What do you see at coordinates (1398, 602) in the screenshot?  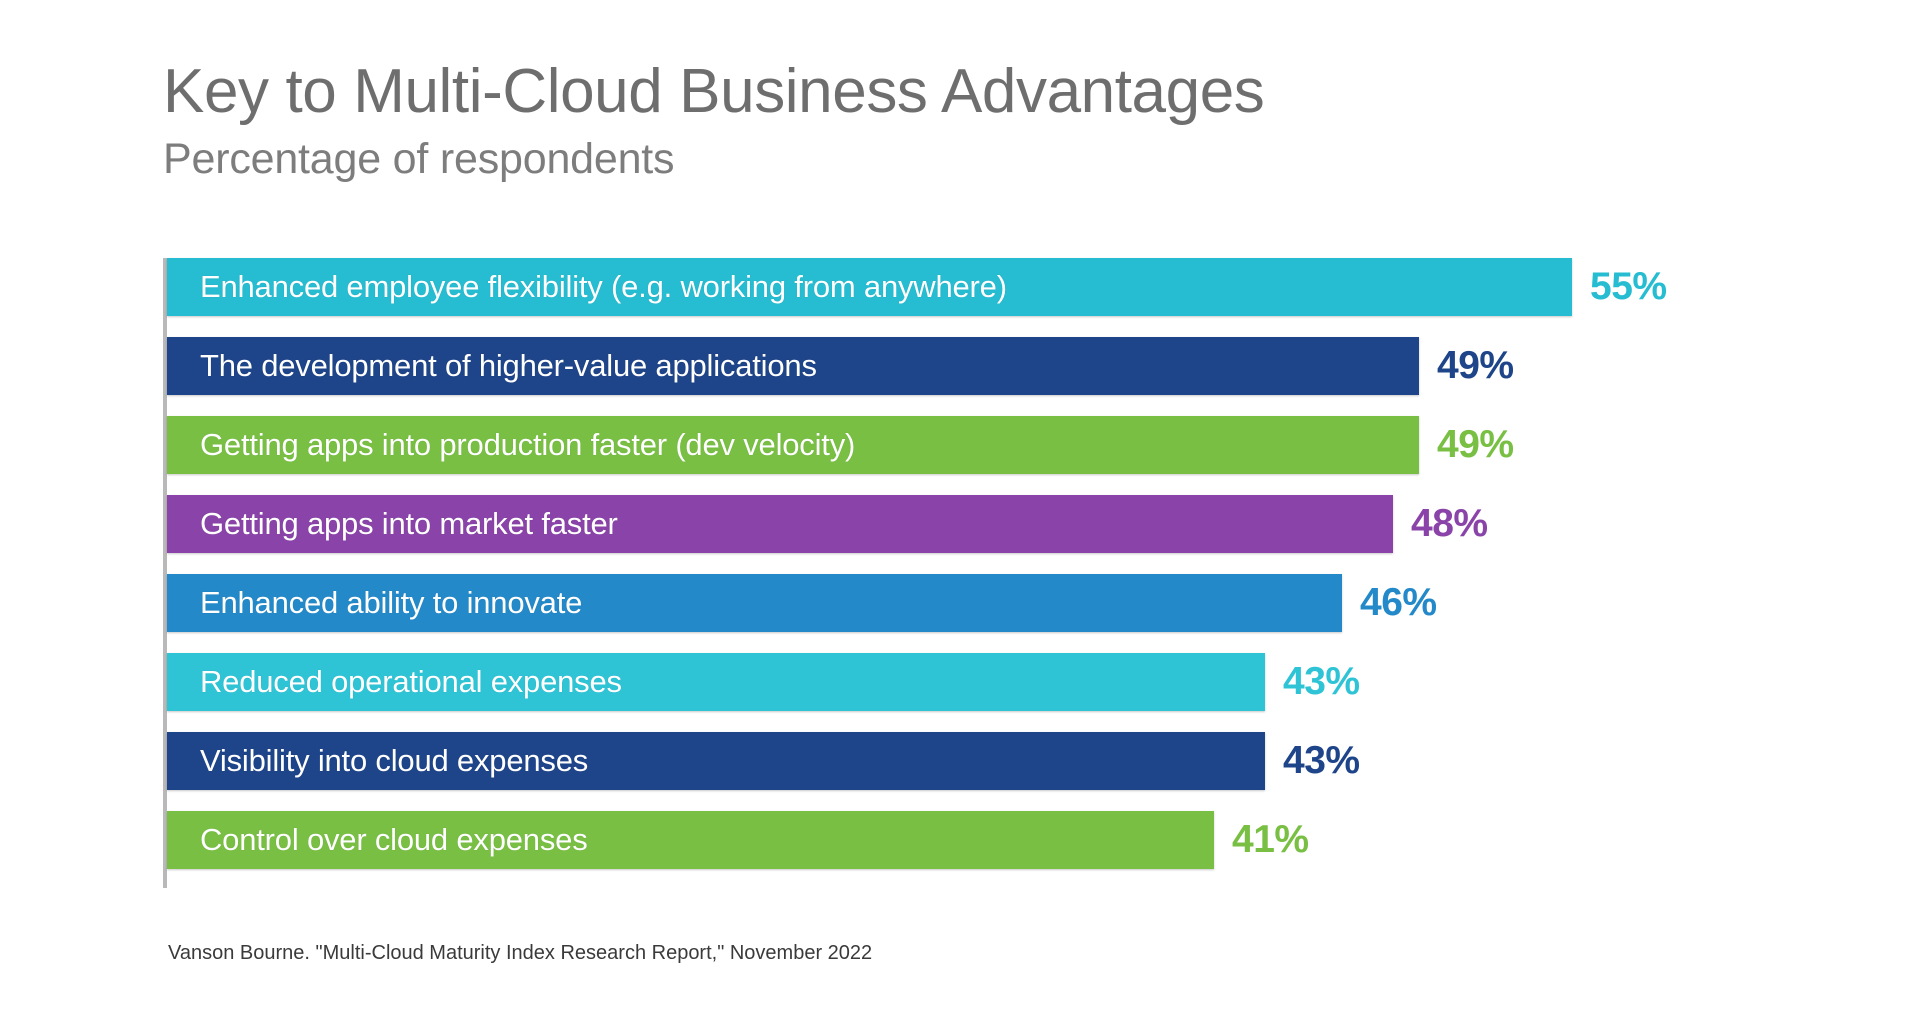 I see `bar-value-label: 46%` at bounding box center [1398, 602].